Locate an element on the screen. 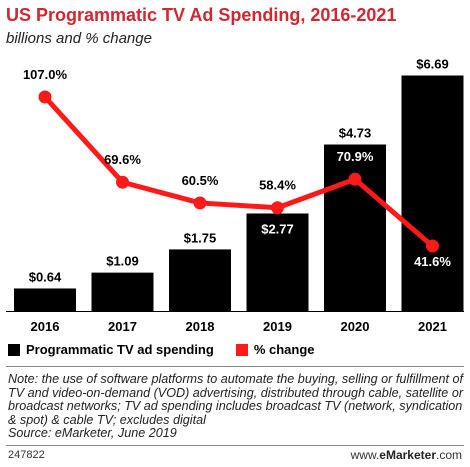  legend-swatch-spending is located at coordinates (14, 349).